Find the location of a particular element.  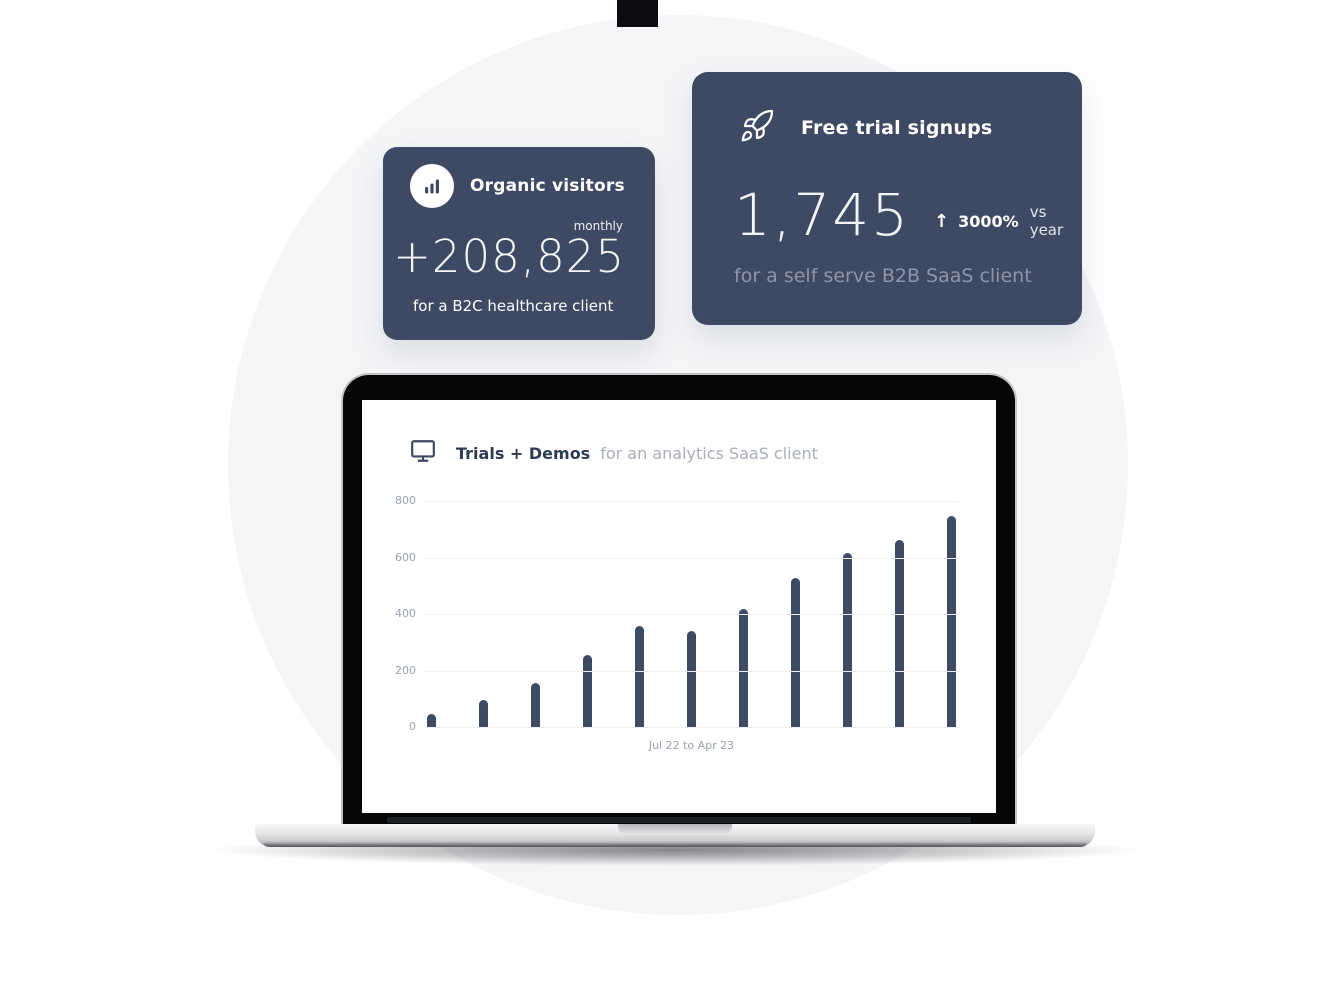

trial-caption: for a self serve B2B SaaS client is located at coordinates (883, 276).